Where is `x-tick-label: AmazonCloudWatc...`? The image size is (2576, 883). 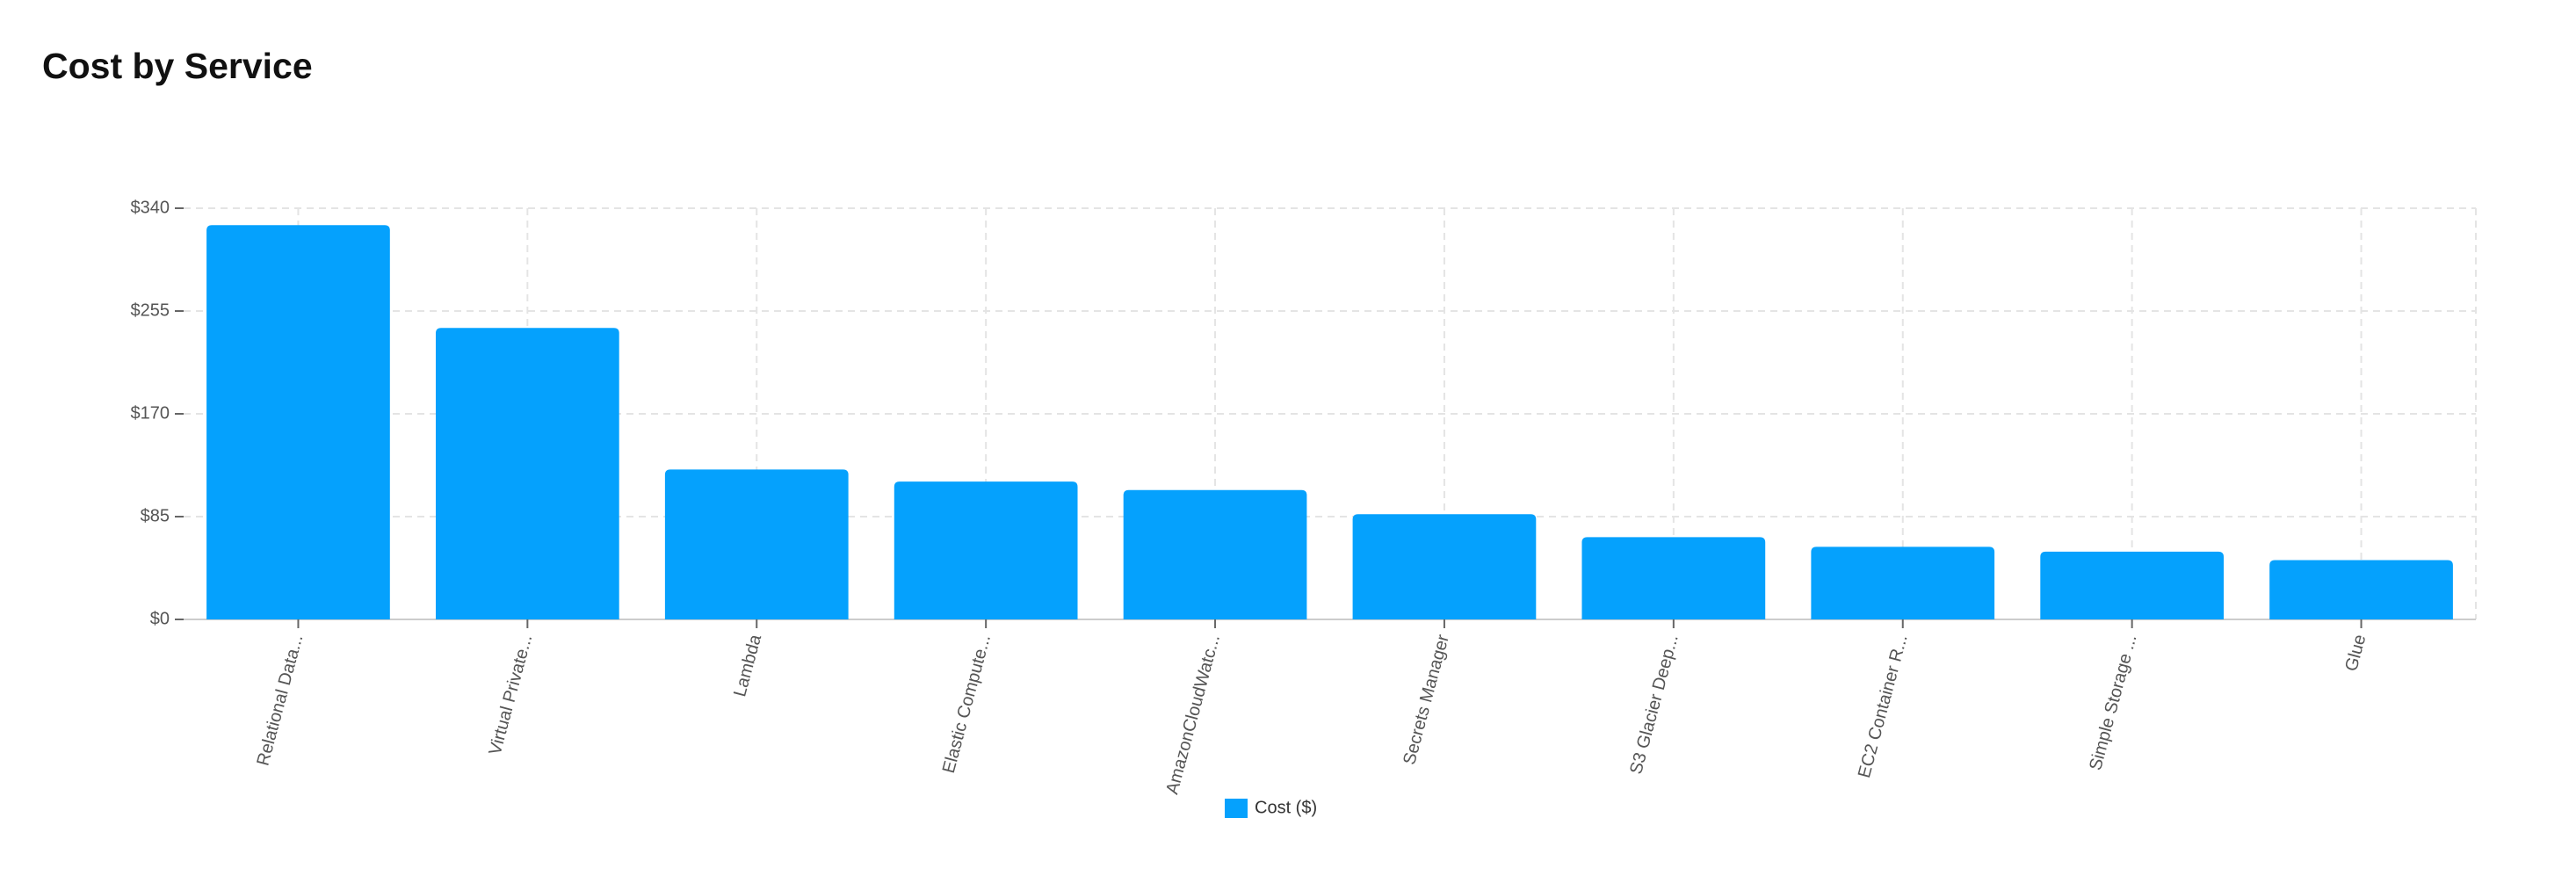 x-tick-label: AmazonCloudWatc... is located at coordinates (1193, 715).